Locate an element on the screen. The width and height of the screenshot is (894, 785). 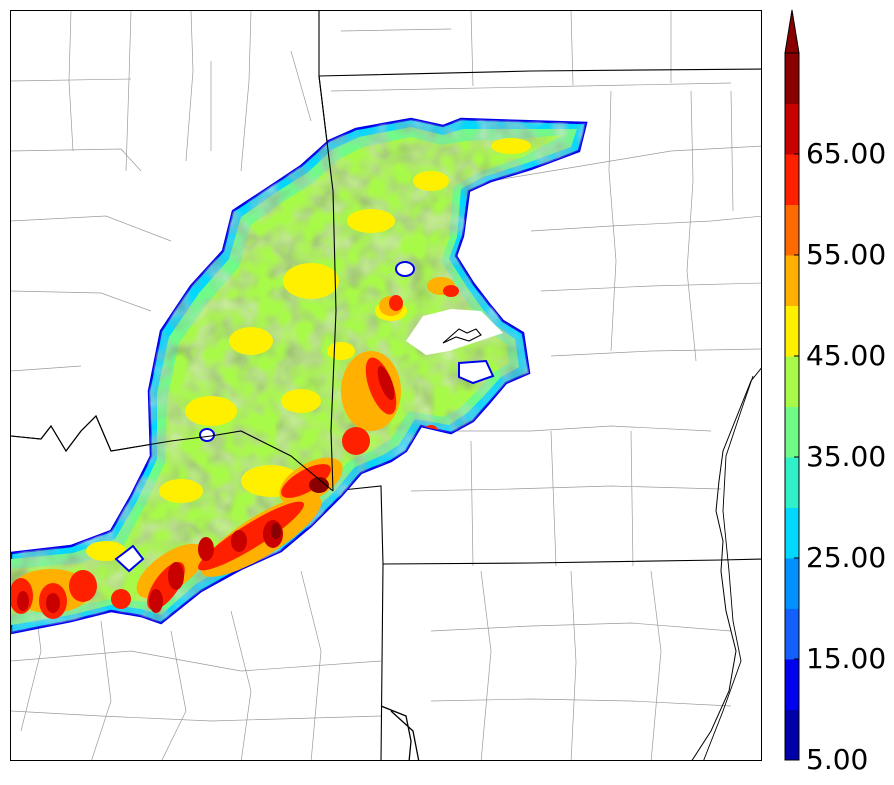
colorbar: 5.00 15.00 25.00 35.00 45.00 55.00 65.00 is located at coordinates (839, 391).